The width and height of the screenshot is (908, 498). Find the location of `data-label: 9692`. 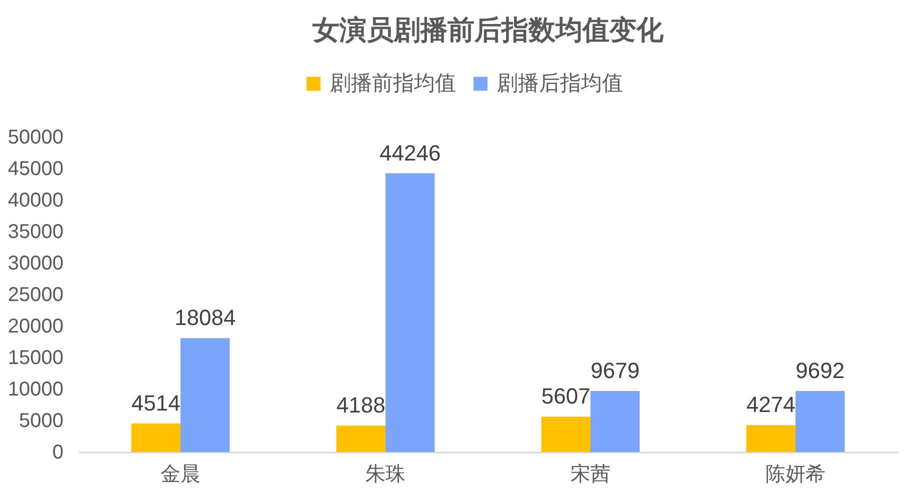

data-label: 9692 is located at coordinates (820, 370).